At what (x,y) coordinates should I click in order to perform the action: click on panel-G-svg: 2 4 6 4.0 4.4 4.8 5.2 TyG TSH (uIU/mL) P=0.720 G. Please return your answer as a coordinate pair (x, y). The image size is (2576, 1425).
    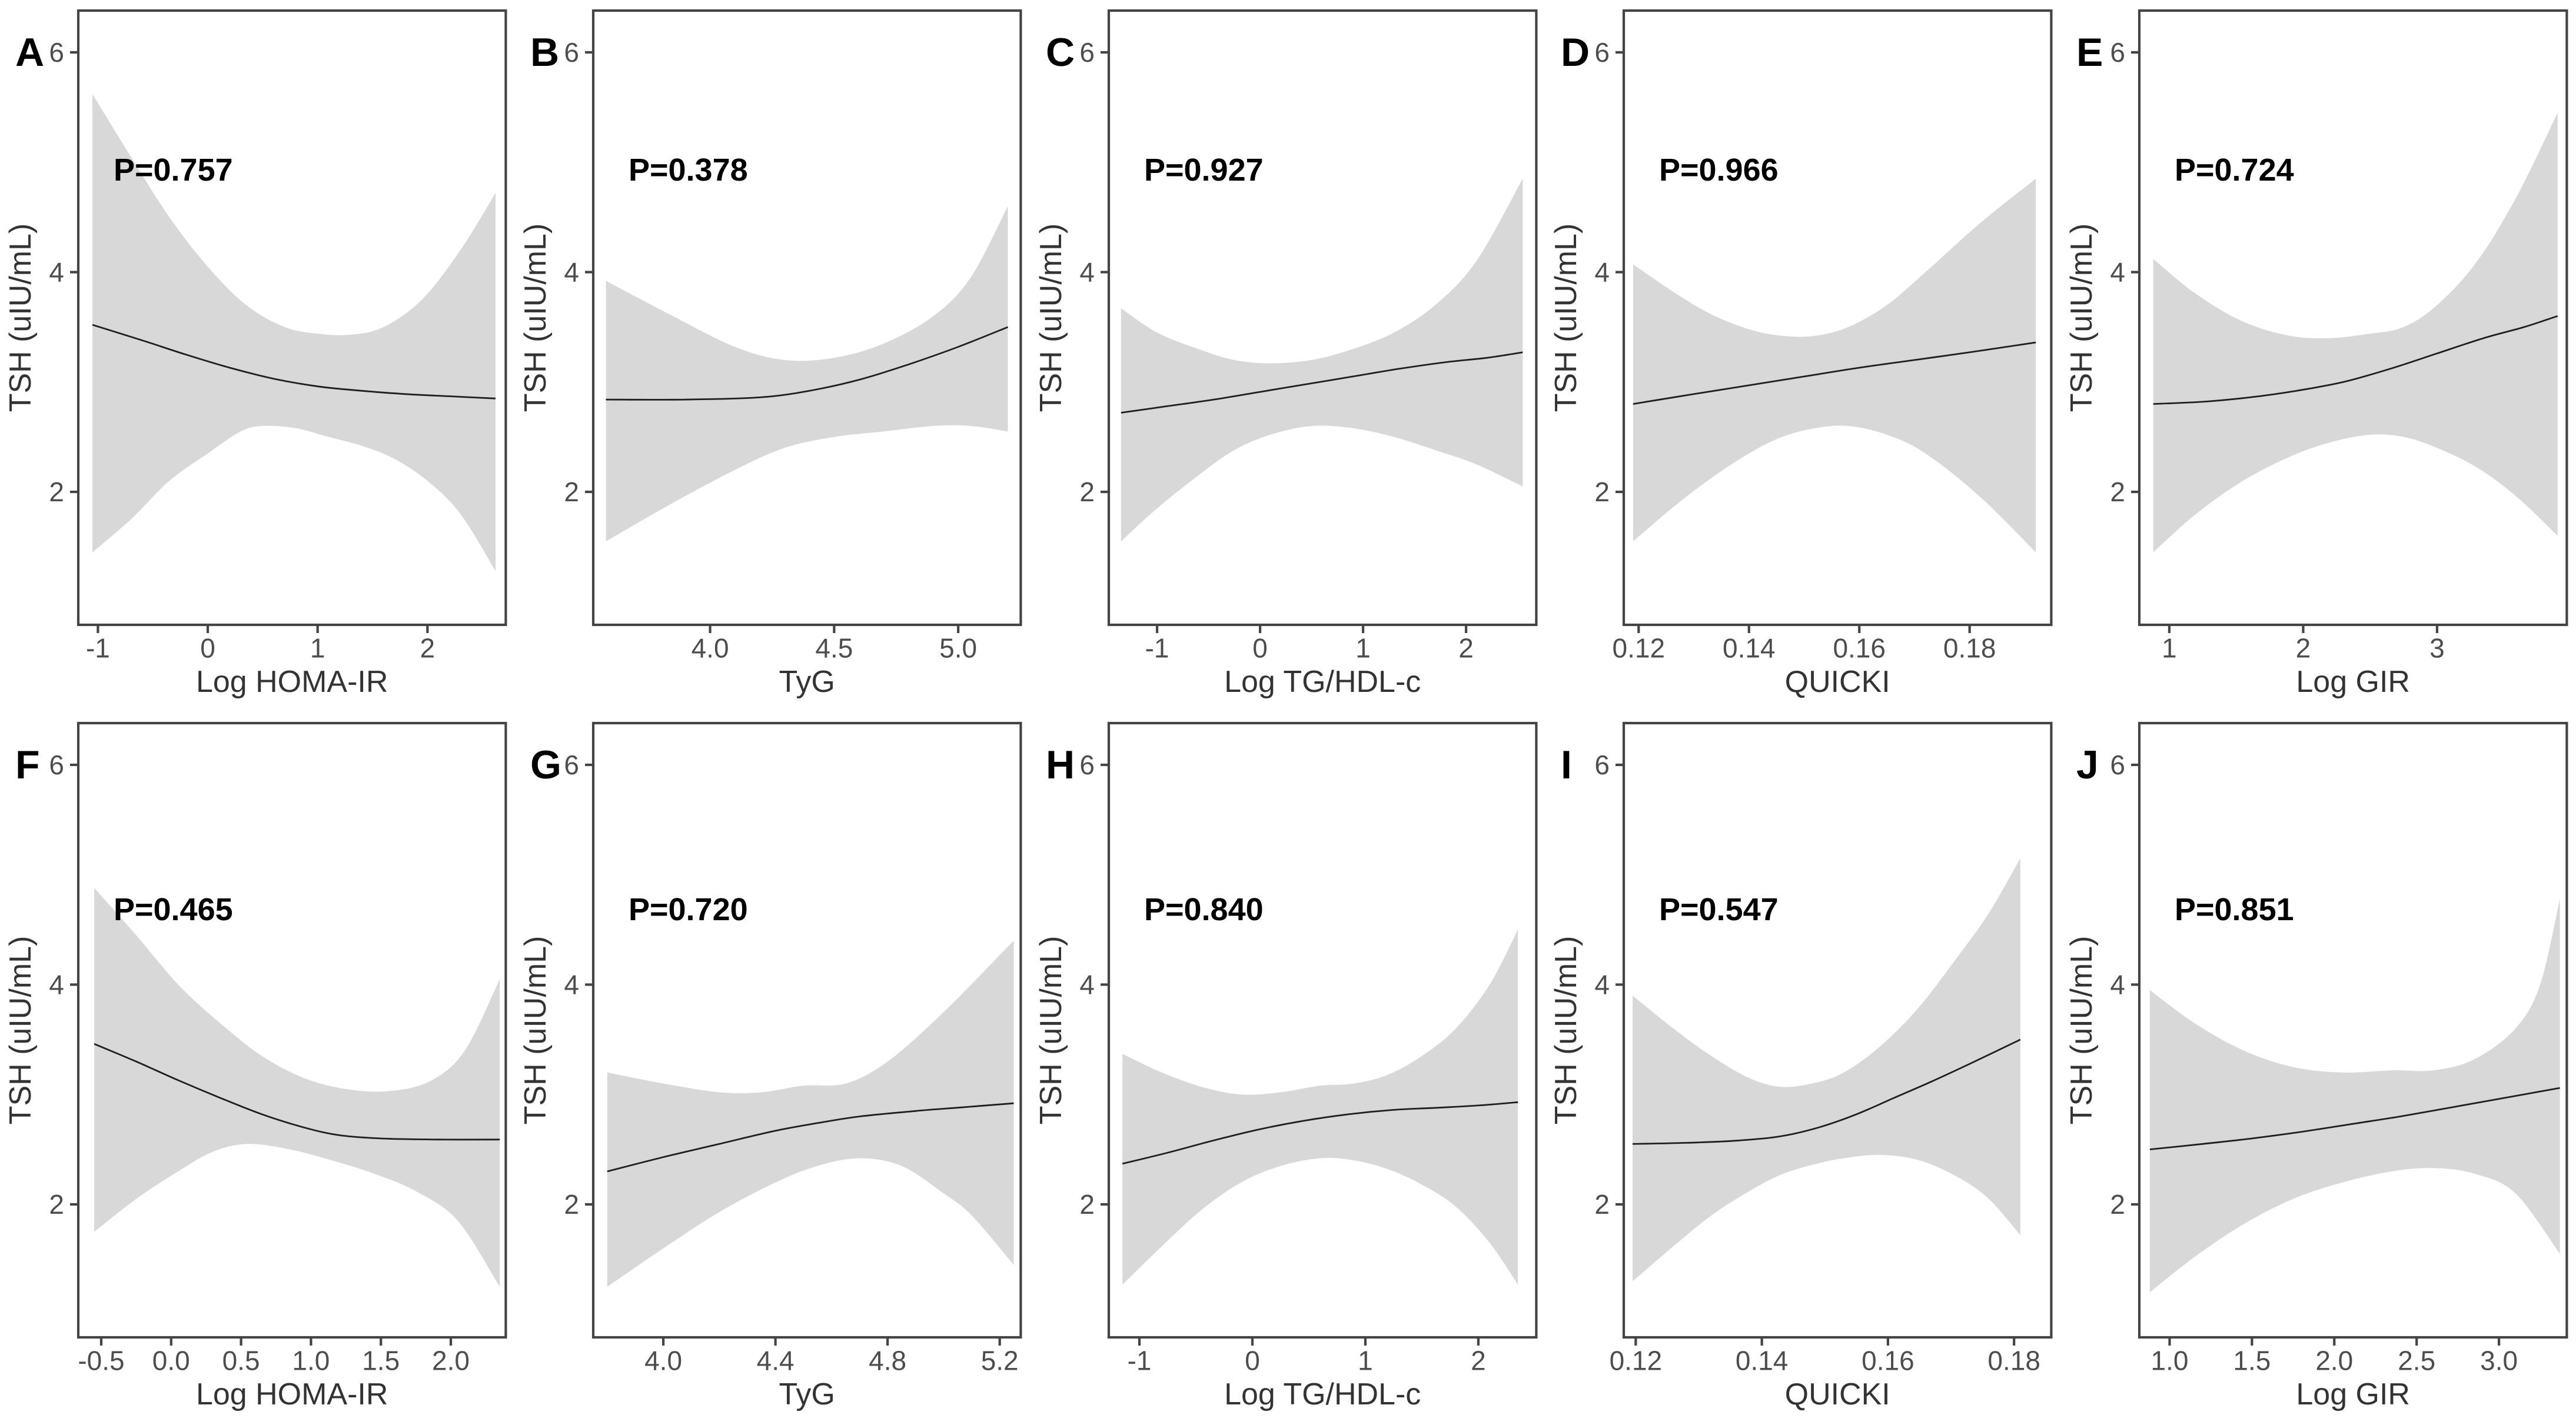
    Looking at the image, I should click on (770, 1066).